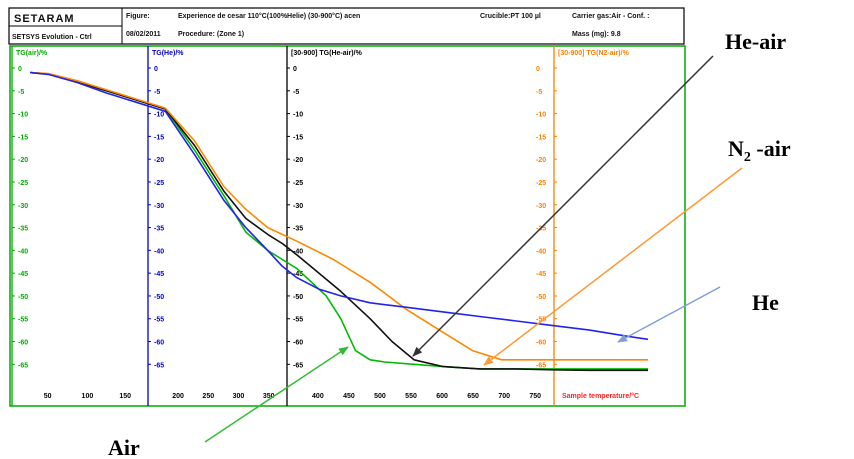  What do you see at coordinates (318, 396) in the screenshot?
I see `x-tick-label: 400` at bounding box center [318, 396].